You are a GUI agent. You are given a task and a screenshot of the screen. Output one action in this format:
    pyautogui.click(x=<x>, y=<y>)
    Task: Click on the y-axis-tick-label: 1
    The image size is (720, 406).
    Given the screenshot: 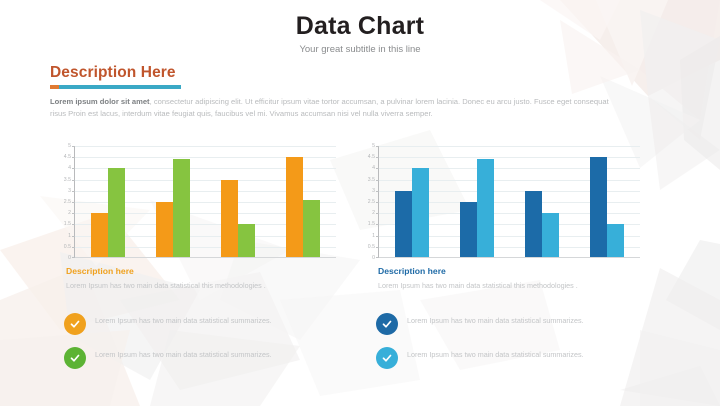 What is the action you would take?
    pyautogui.click(x=373, y=235)
    